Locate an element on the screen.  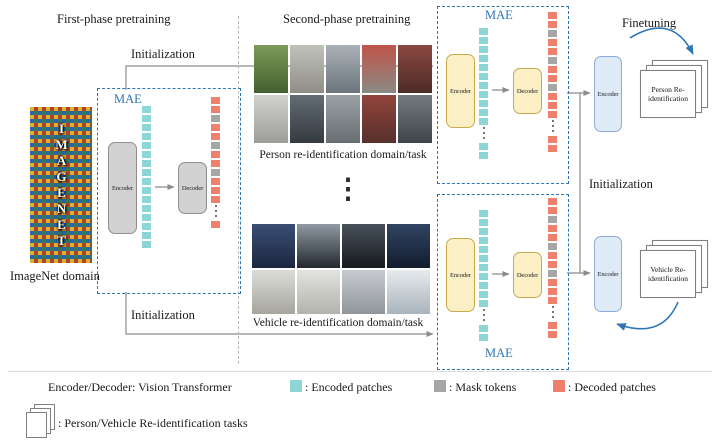
mae-box-first is located at coordinates (169, 191).